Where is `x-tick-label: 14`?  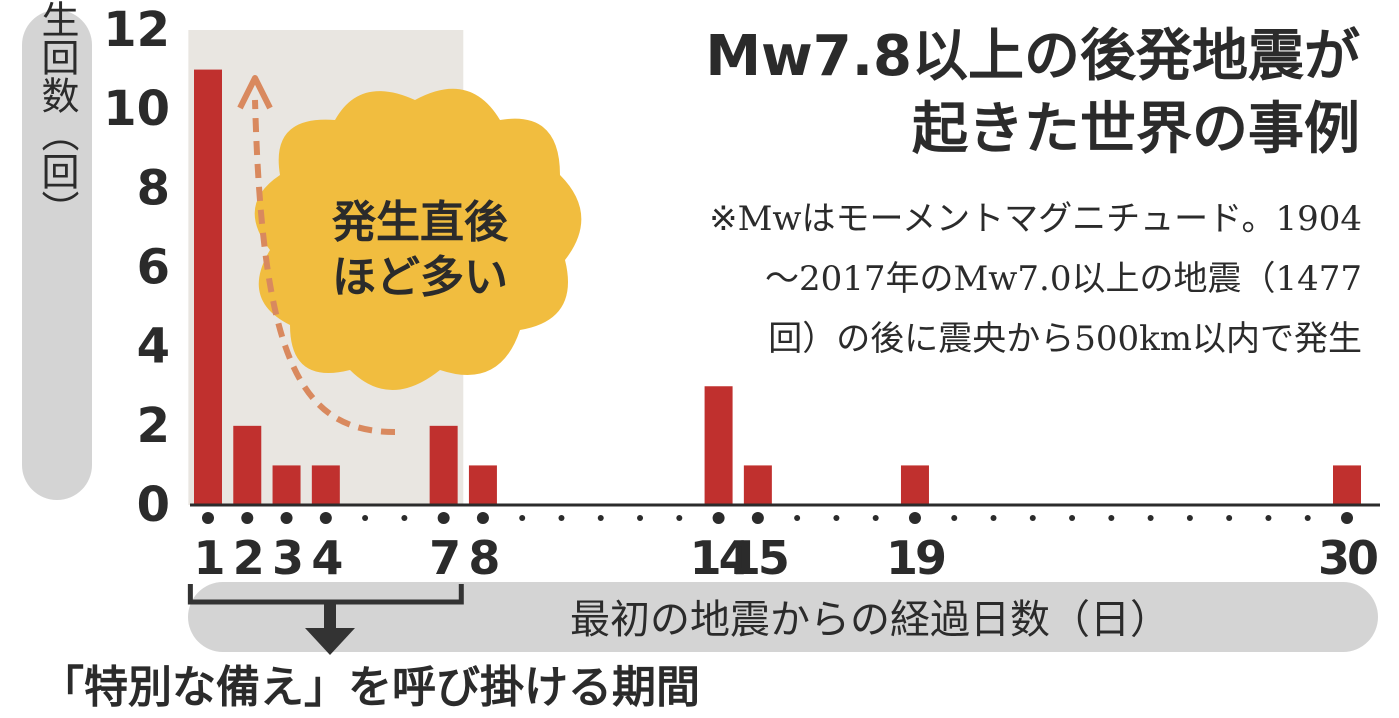 x-tick-label: 14 is located at coordinates (719, 558).